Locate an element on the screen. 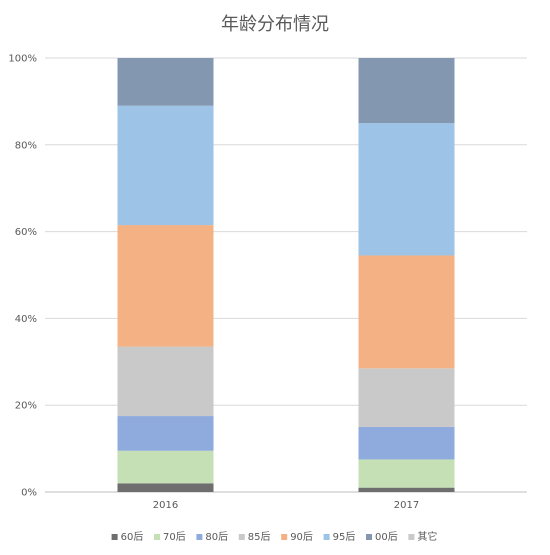  legend-label: 85后 is located at coordinates (259, 537).